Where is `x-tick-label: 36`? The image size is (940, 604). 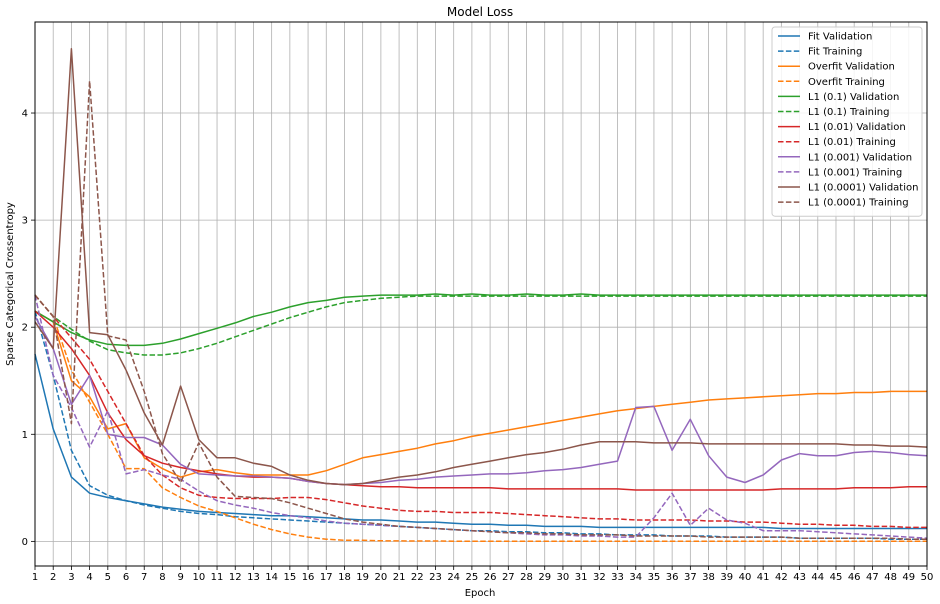
x-tick-label: 36 is located at coordinates (672, 577).